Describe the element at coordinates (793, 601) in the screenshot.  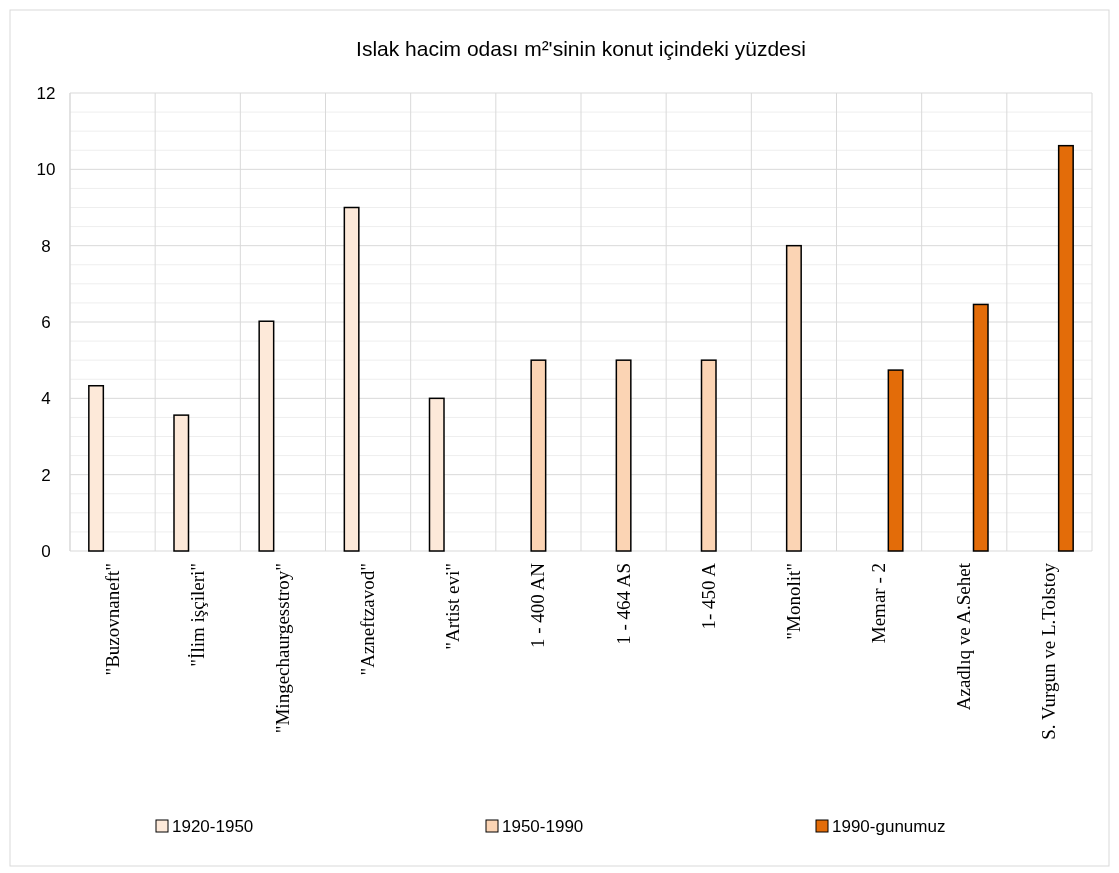
I see `x-tick-label: "Monolit"` at that location.